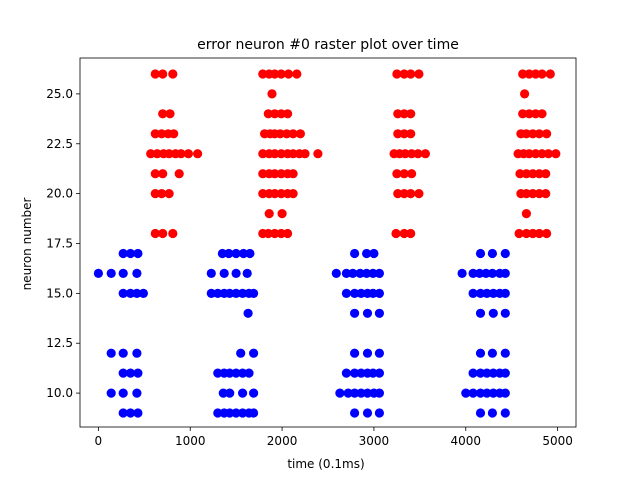 This screenshot has height=480, width=640. I want to click on x-axis: 0 1000 2000 3000 4000 5000, so click(334, 437).